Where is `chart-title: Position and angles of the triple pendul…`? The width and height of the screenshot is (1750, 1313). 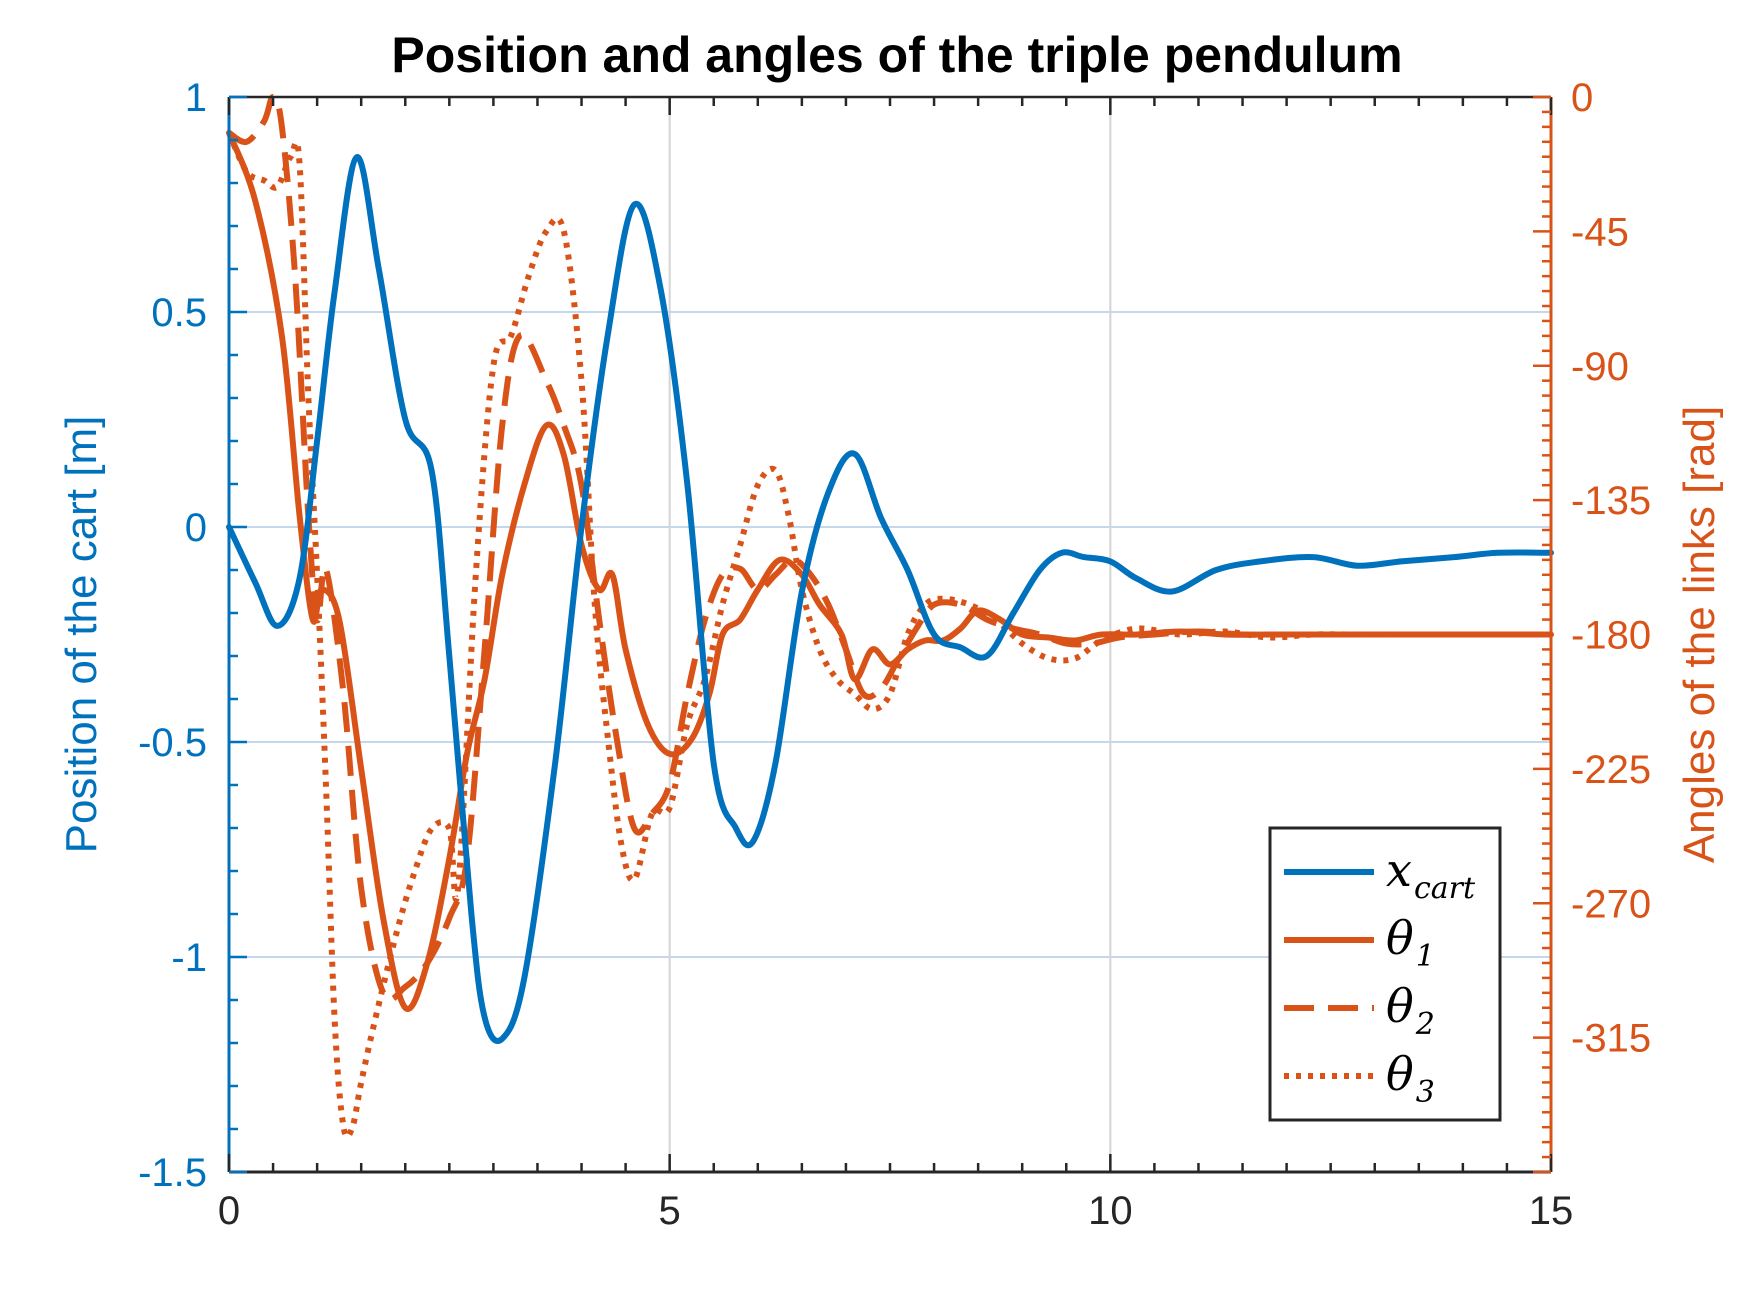 chart-title: Position and angles of the triple pendul… is located at coordinates (896, 55).